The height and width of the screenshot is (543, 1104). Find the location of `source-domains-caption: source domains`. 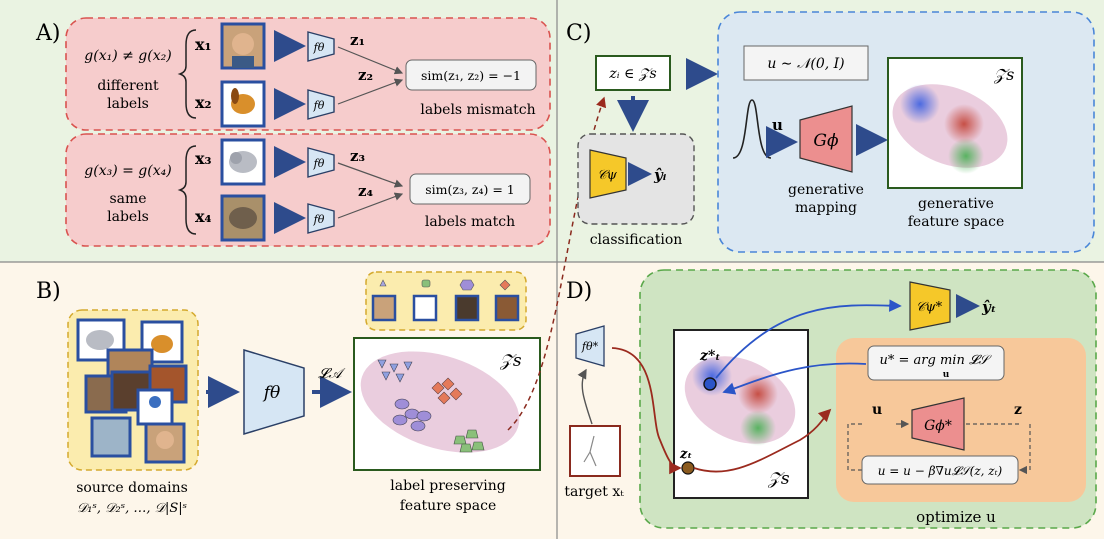

source-domains-caption: source domains is located at coordinates (132, 488).